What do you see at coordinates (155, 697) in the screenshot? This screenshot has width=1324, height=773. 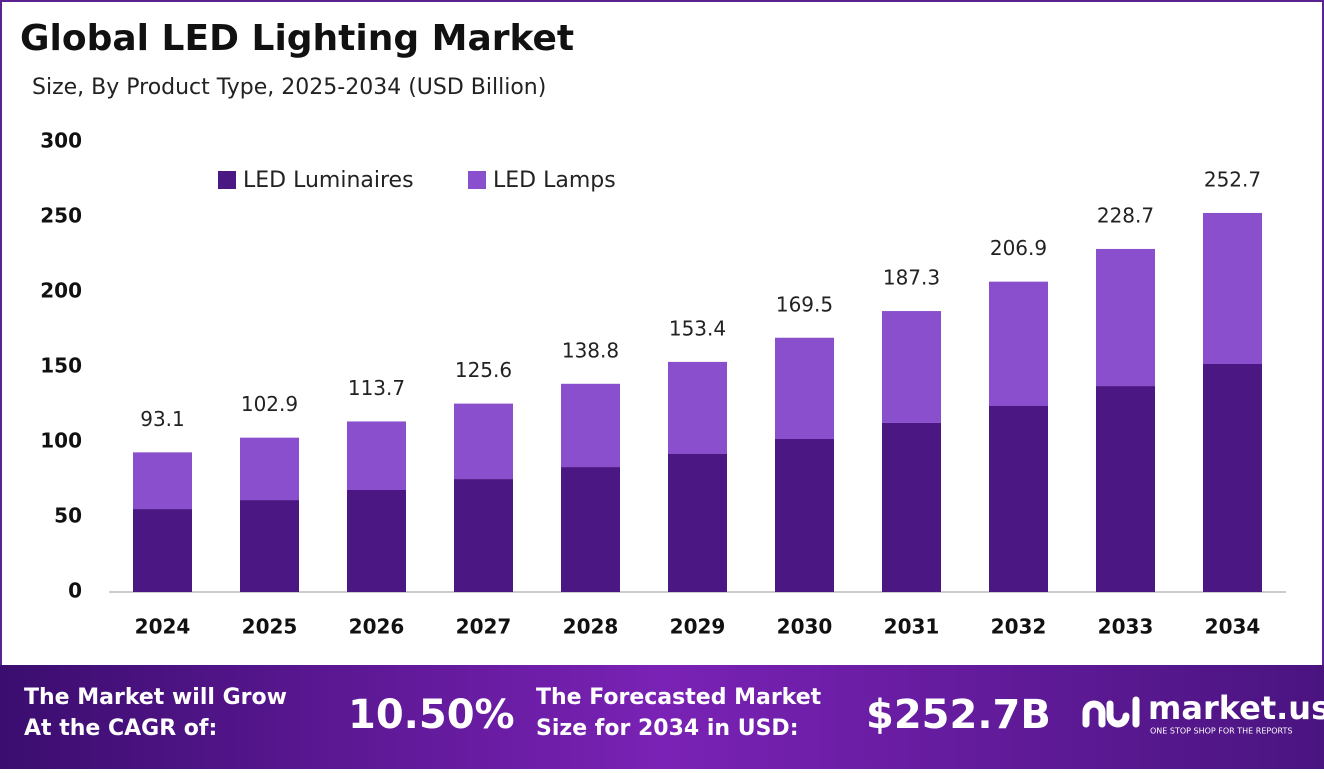 I see `footer-text: The Market will Grow` at bounding box center [155, 697].